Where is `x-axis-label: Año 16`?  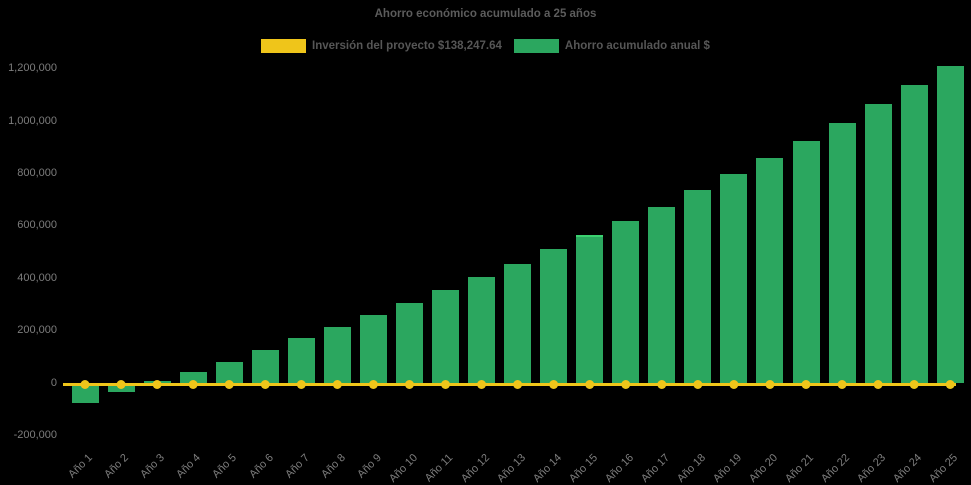 x-axis-label: Año 16 is located at coordinates (619, 468).